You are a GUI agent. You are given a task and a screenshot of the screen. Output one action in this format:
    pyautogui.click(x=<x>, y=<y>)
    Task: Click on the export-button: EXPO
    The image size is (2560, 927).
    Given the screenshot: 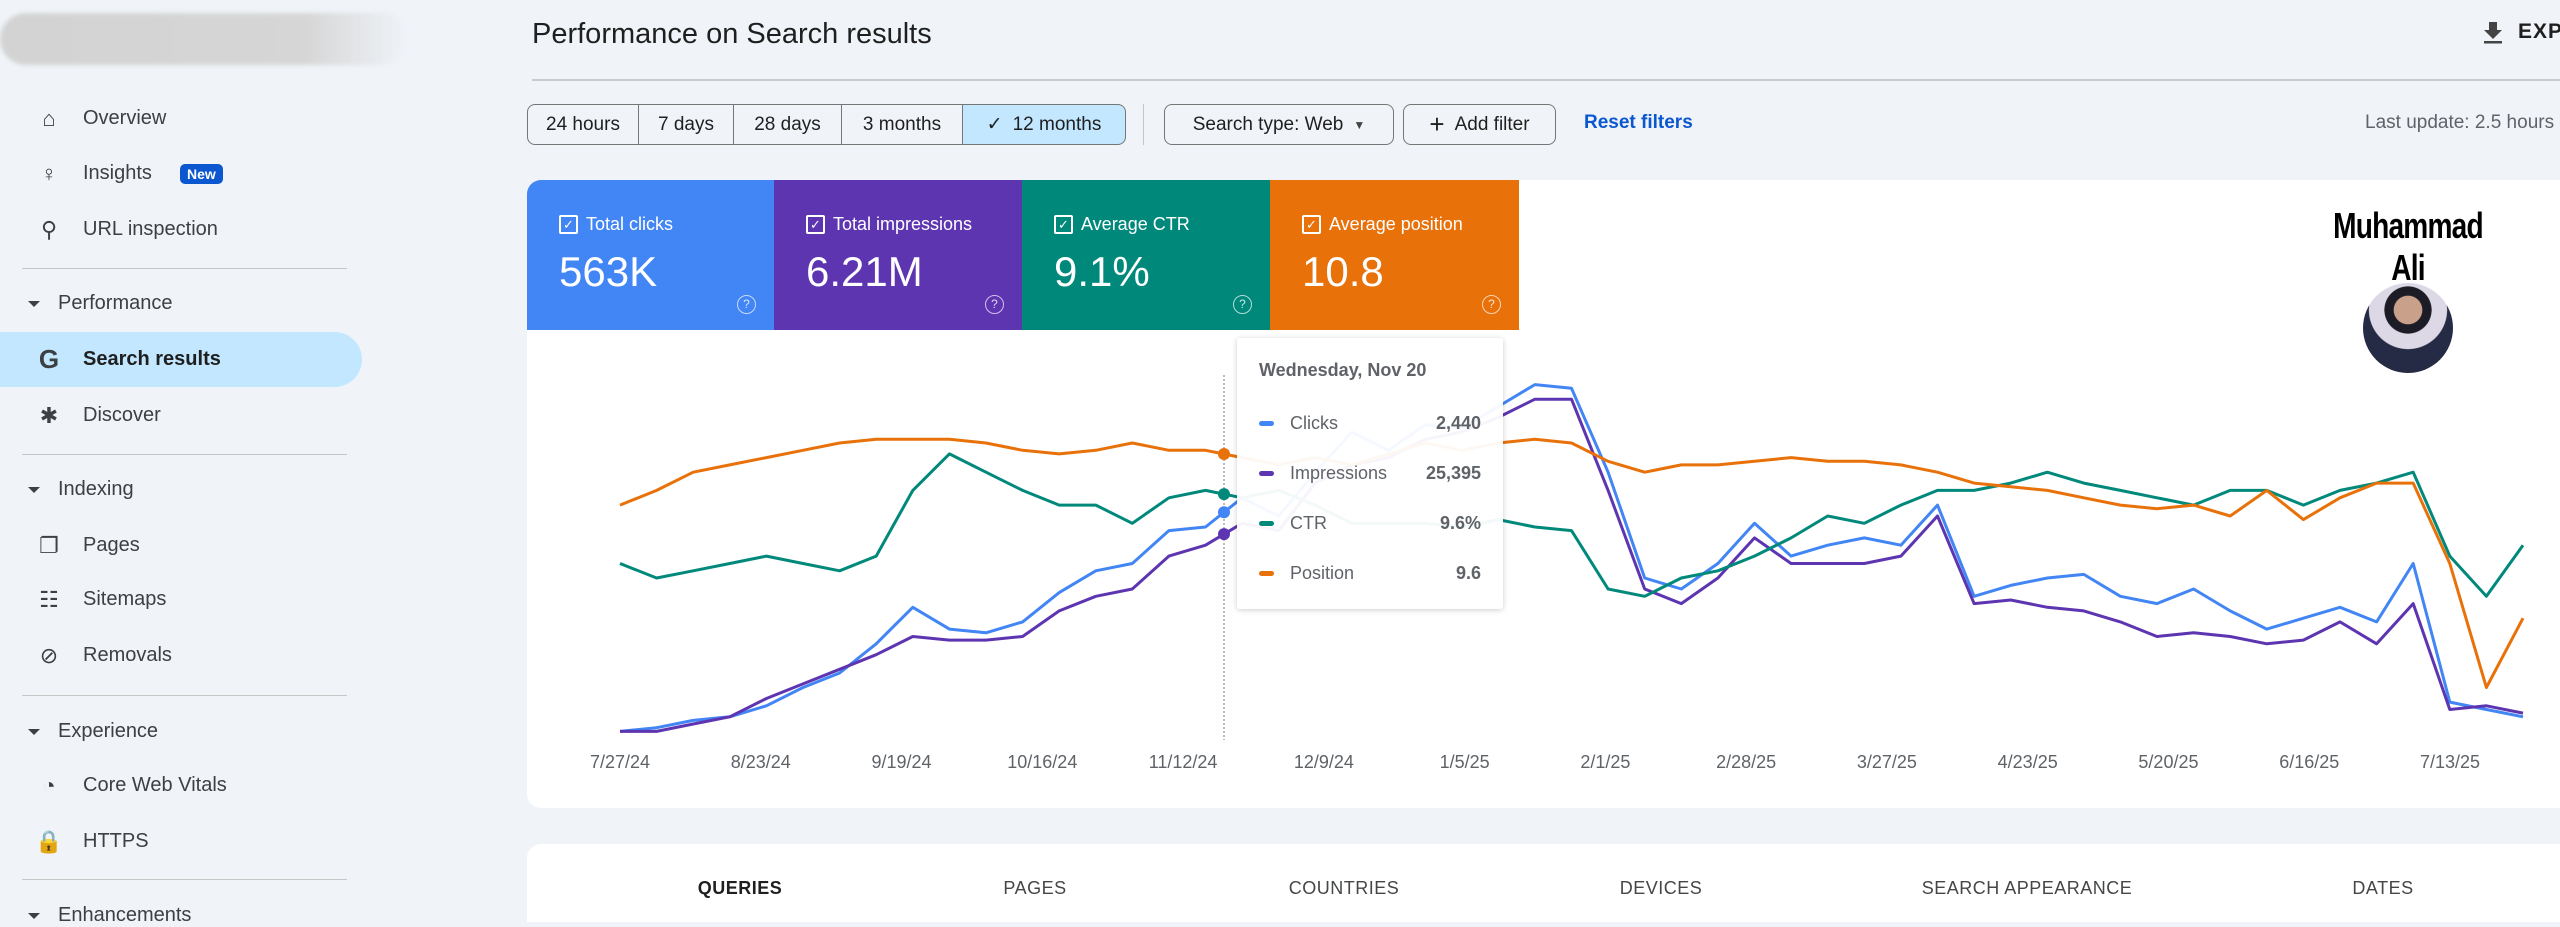 What is the action you would take?
    pyautogui.click(x=2521, y=32)
    